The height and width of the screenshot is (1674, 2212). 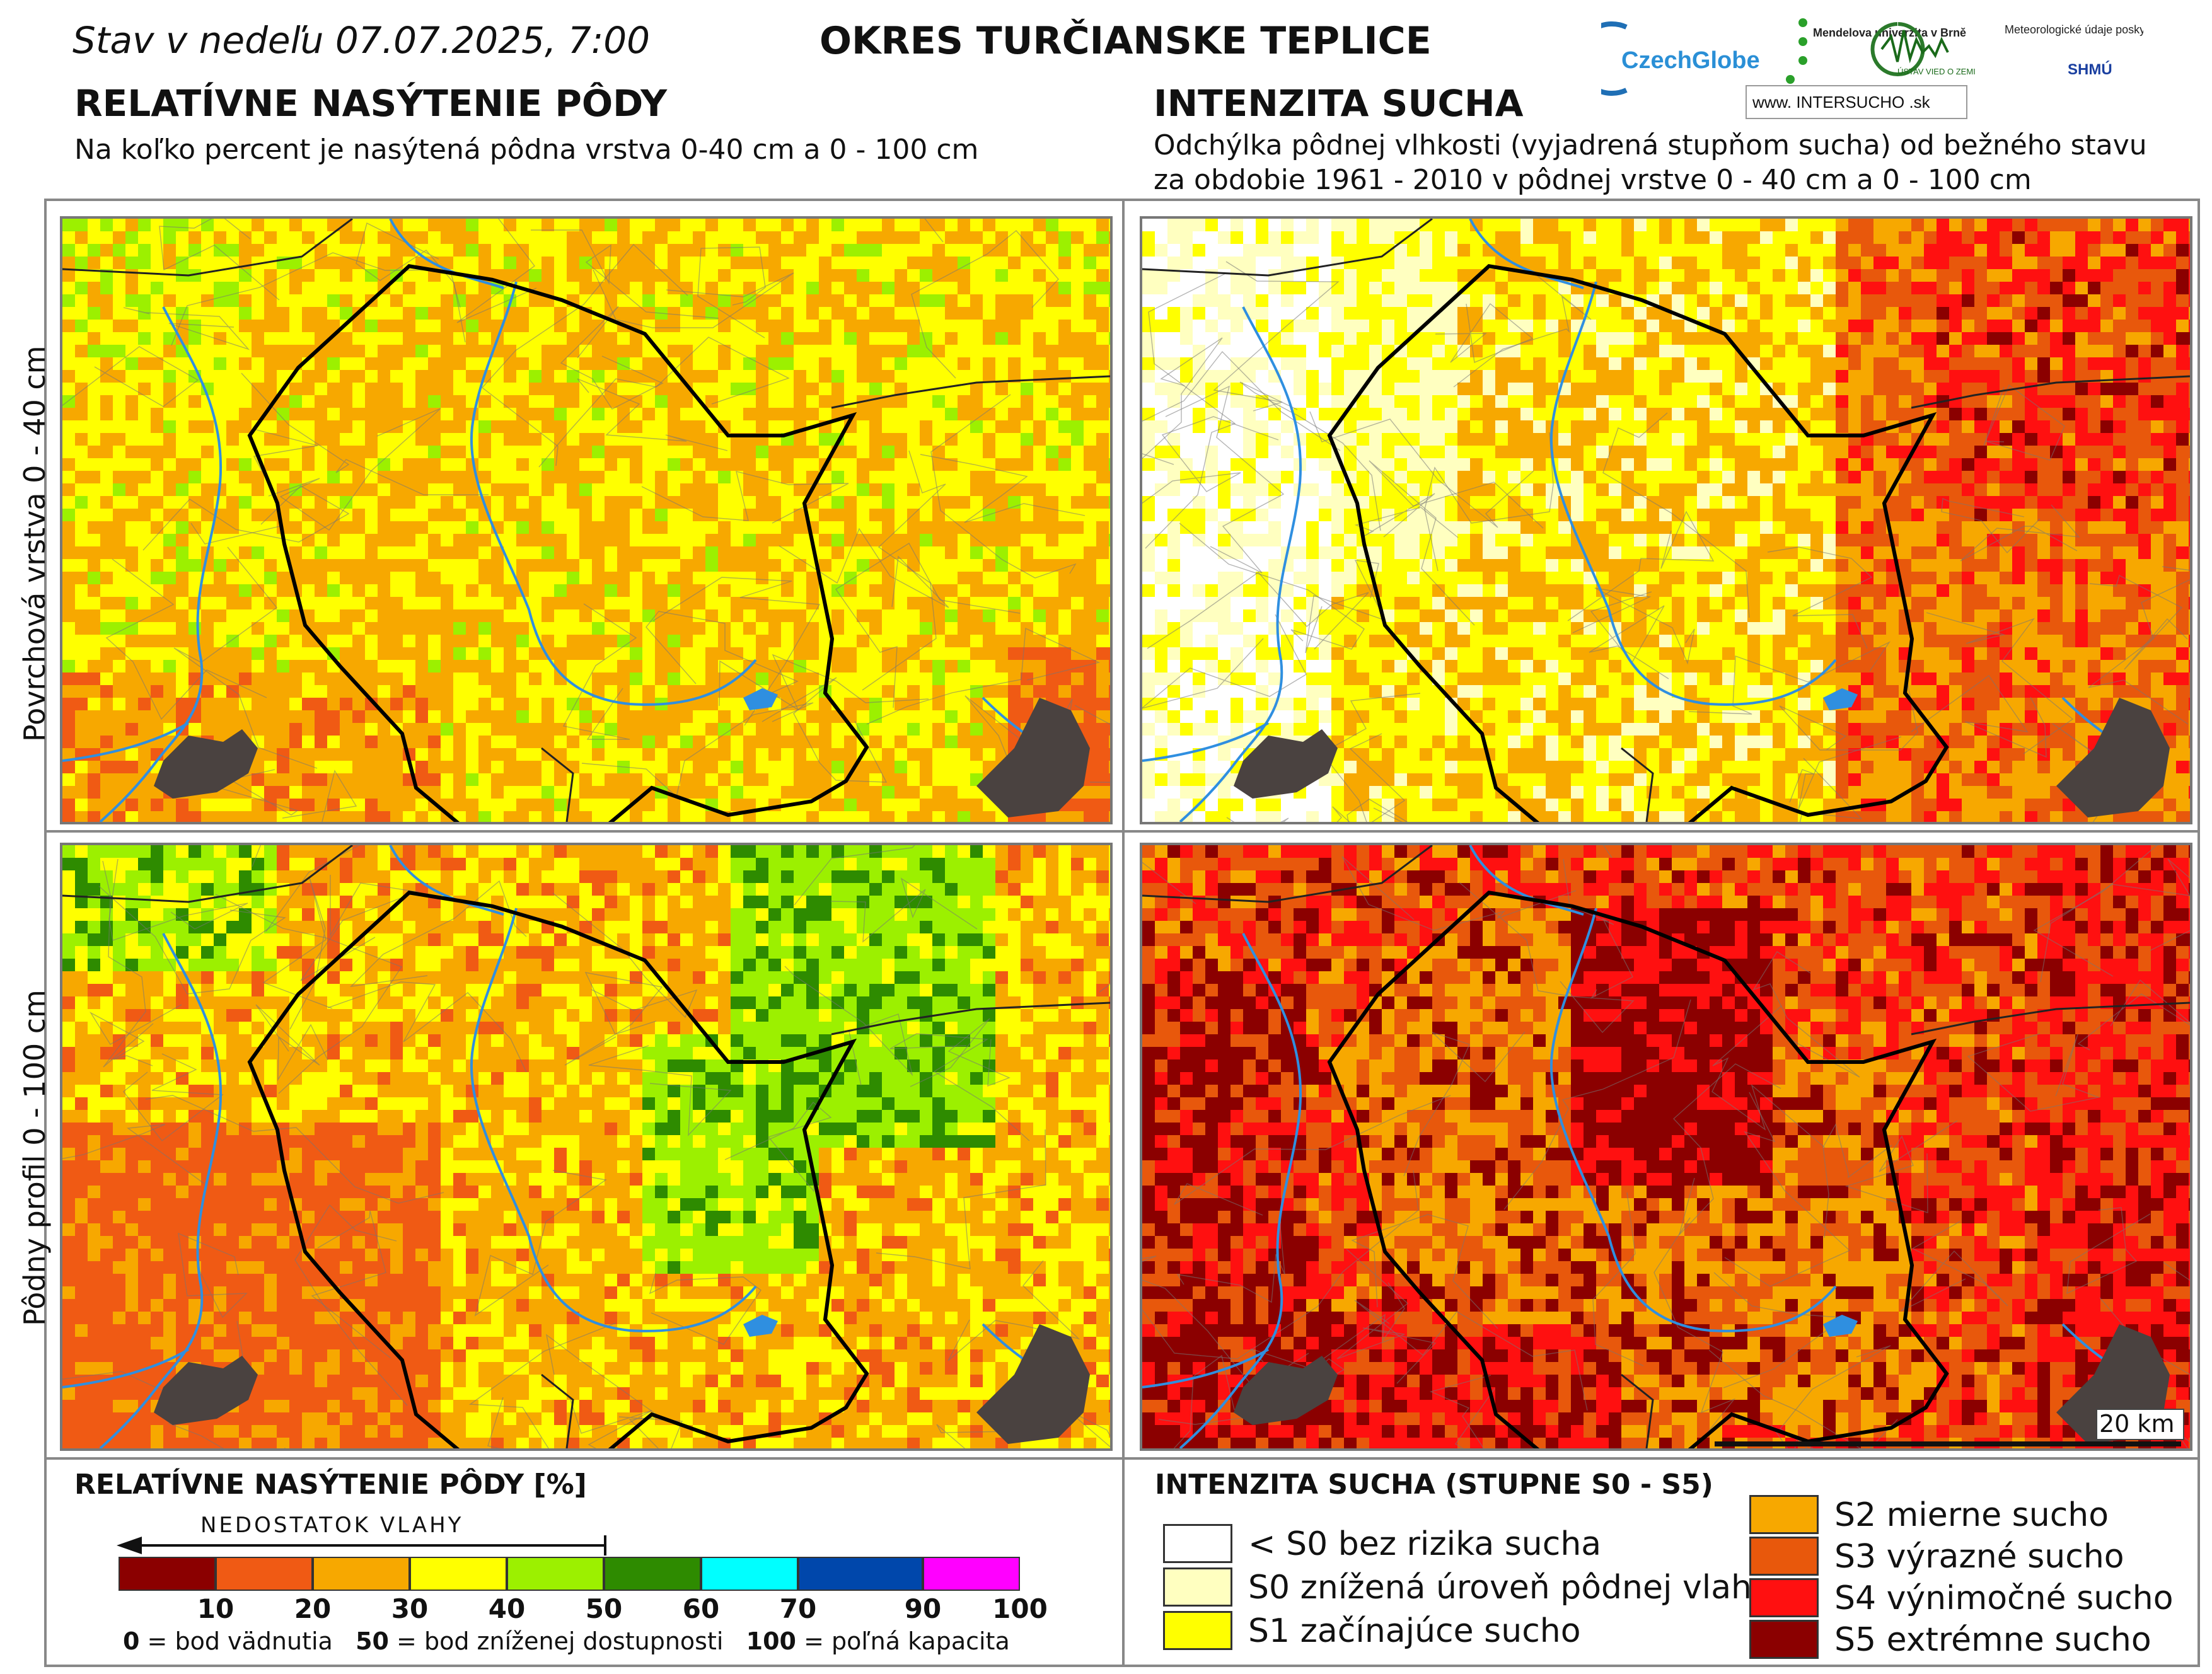 I want to click on shmu-logo: SHMÚ, so click(x=2090, y=69).